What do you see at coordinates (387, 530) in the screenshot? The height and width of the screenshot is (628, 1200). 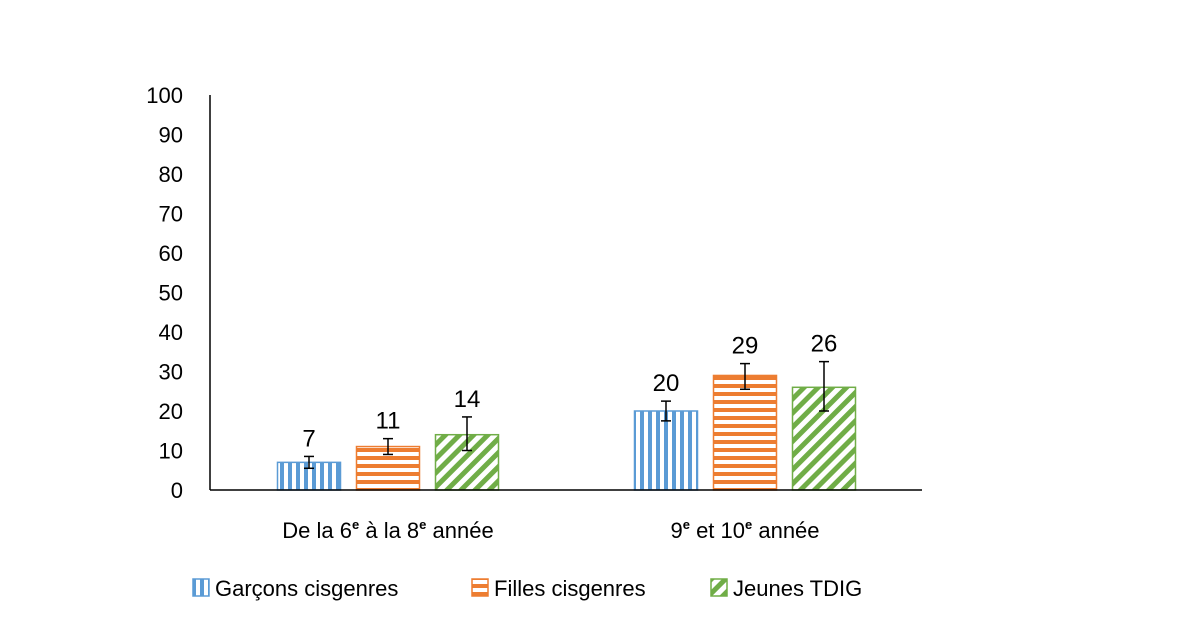 I see `x-category-label: De la 6e à la 8e année` at bounding box center [387, 530].